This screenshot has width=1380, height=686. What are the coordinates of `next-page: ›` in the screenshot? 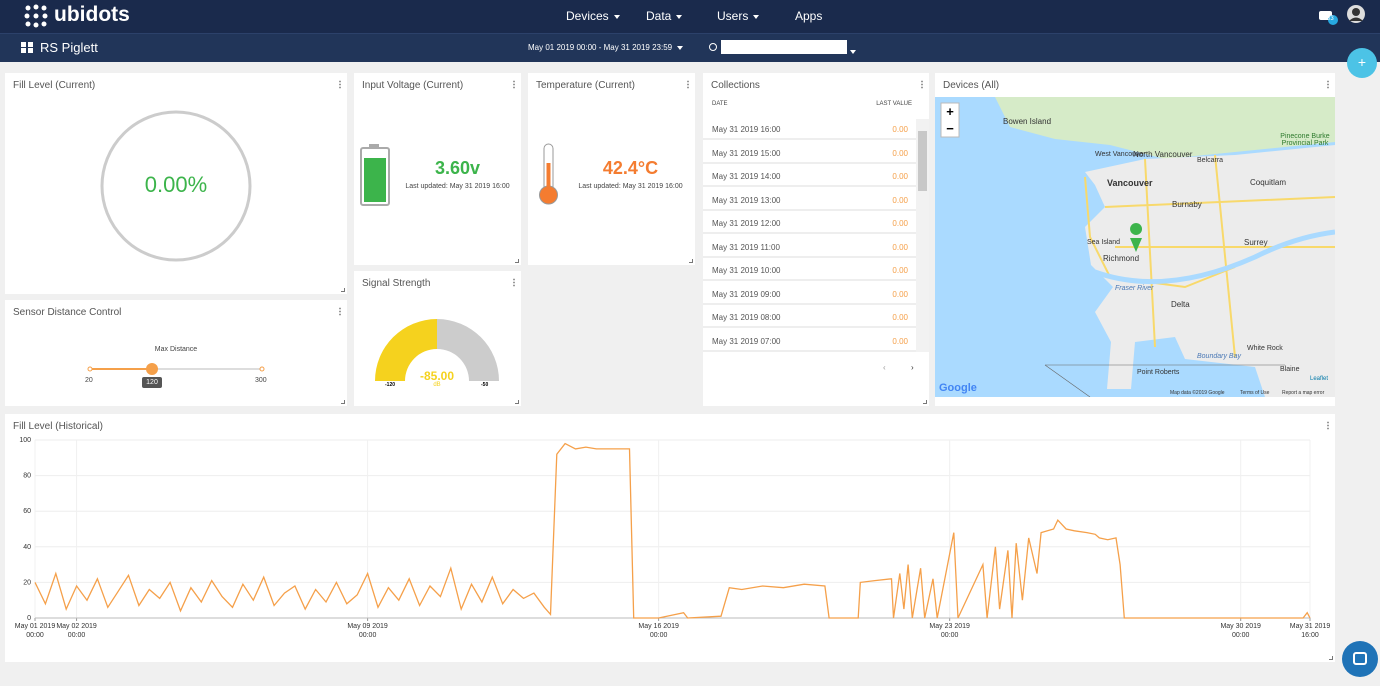 It's located at (912, 367).